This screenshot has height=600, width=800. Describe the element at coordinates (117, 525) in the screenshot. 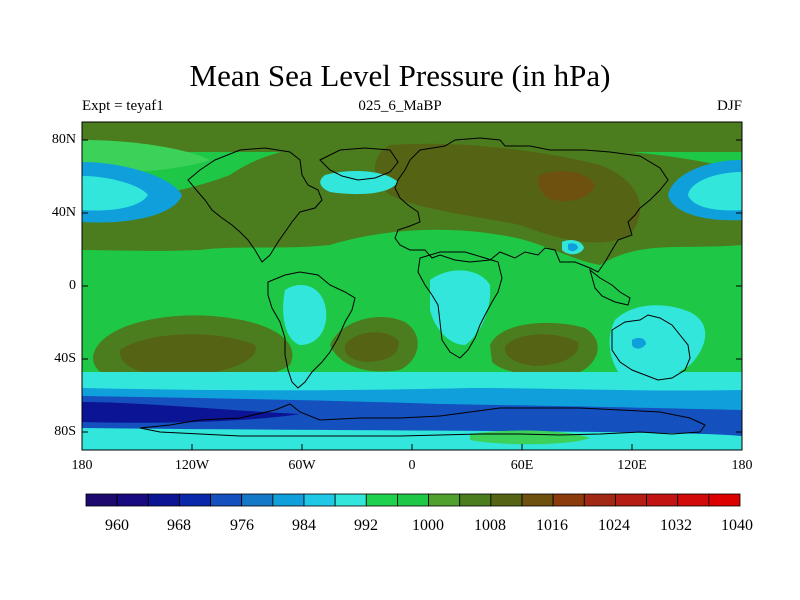

I see `colorbar-label-960: 960` at that location.